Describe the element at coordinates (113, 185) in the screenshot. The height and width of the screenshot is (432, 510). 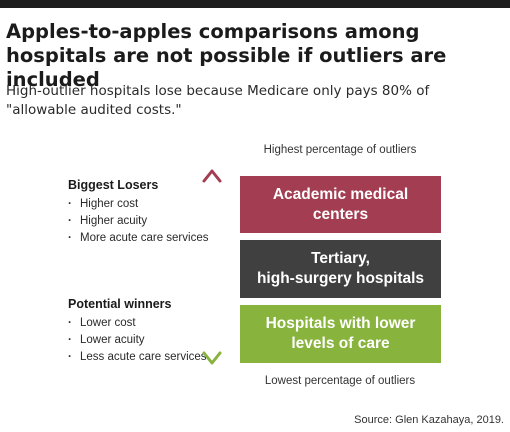
I see `biggest-losers-heading: Biggest Losers` at that location.